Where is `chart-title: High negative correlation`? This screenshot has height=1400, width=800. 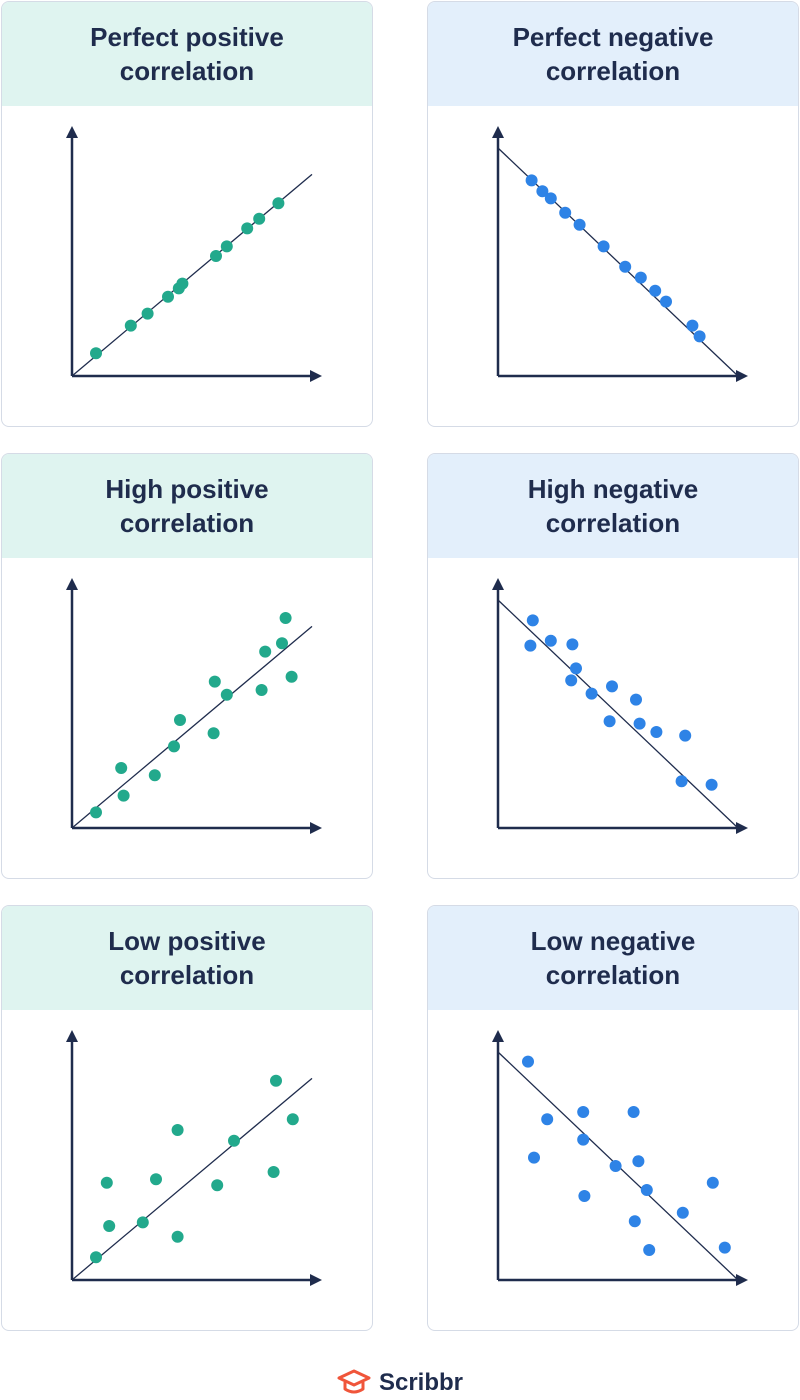
chart-title: High negative correlation is located at coordinates (613, 506).